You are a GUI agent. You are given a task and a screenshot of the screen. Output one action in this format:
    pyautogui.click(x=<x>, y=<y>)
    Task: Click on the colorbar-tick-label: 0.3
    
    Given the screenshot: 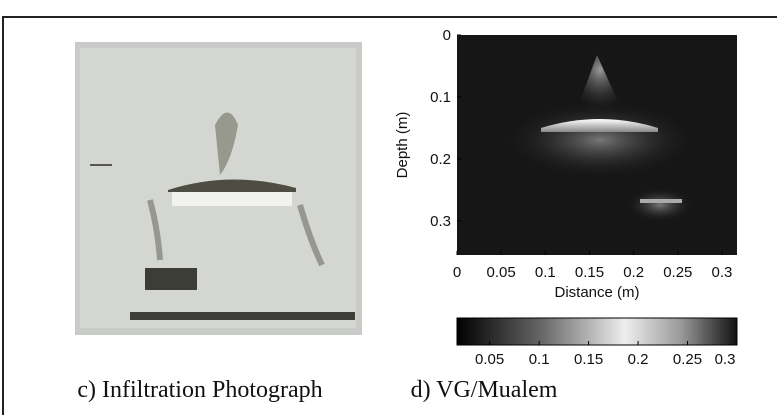 What is the action you would take?
    pyautogui.click(x=725, y=359)
    